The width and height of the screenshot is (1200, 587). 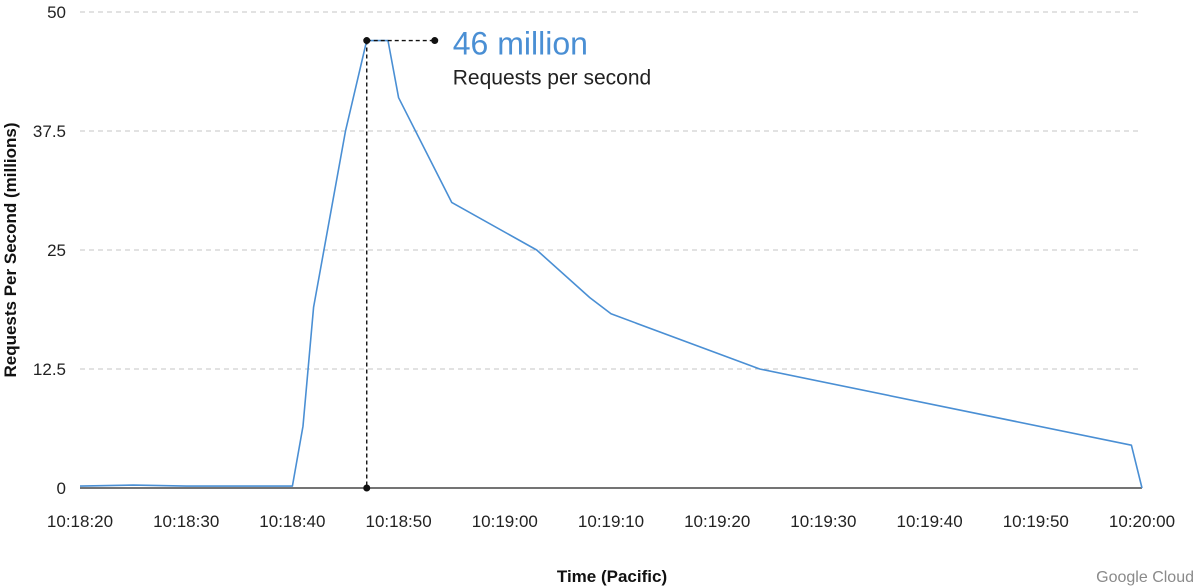 What do you see at coordinates (292, 521) in the screenshot?
I see `x-tick-label: 10:18:40` at bounding box center [292, 521].